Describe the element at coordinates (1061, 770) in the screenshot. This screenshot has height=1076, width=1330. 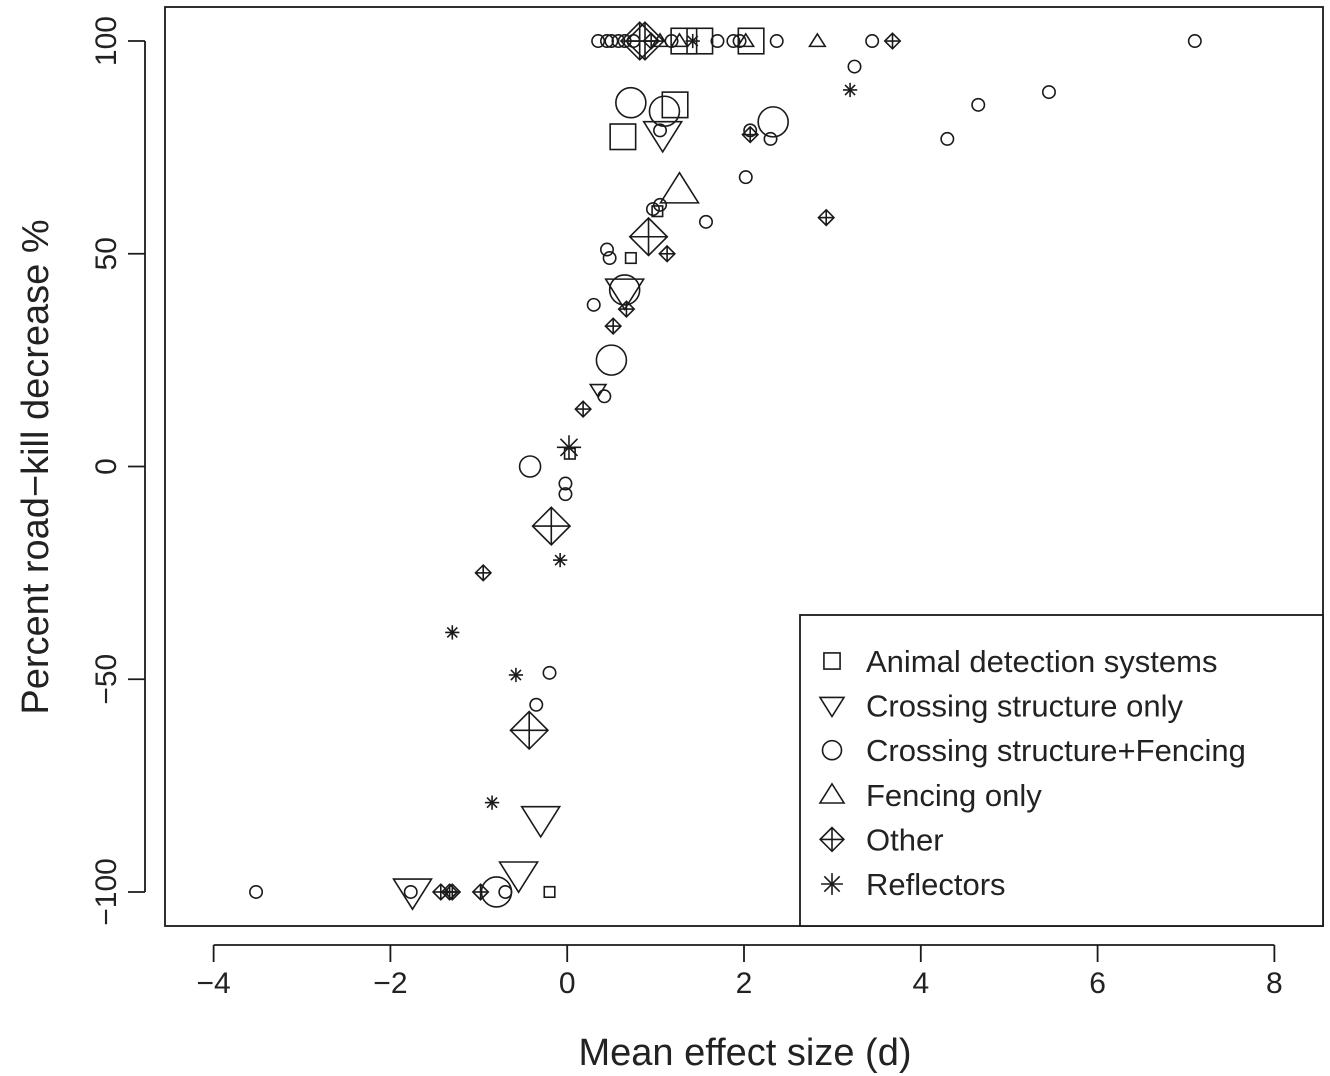
I see `legend-frame` at that location.